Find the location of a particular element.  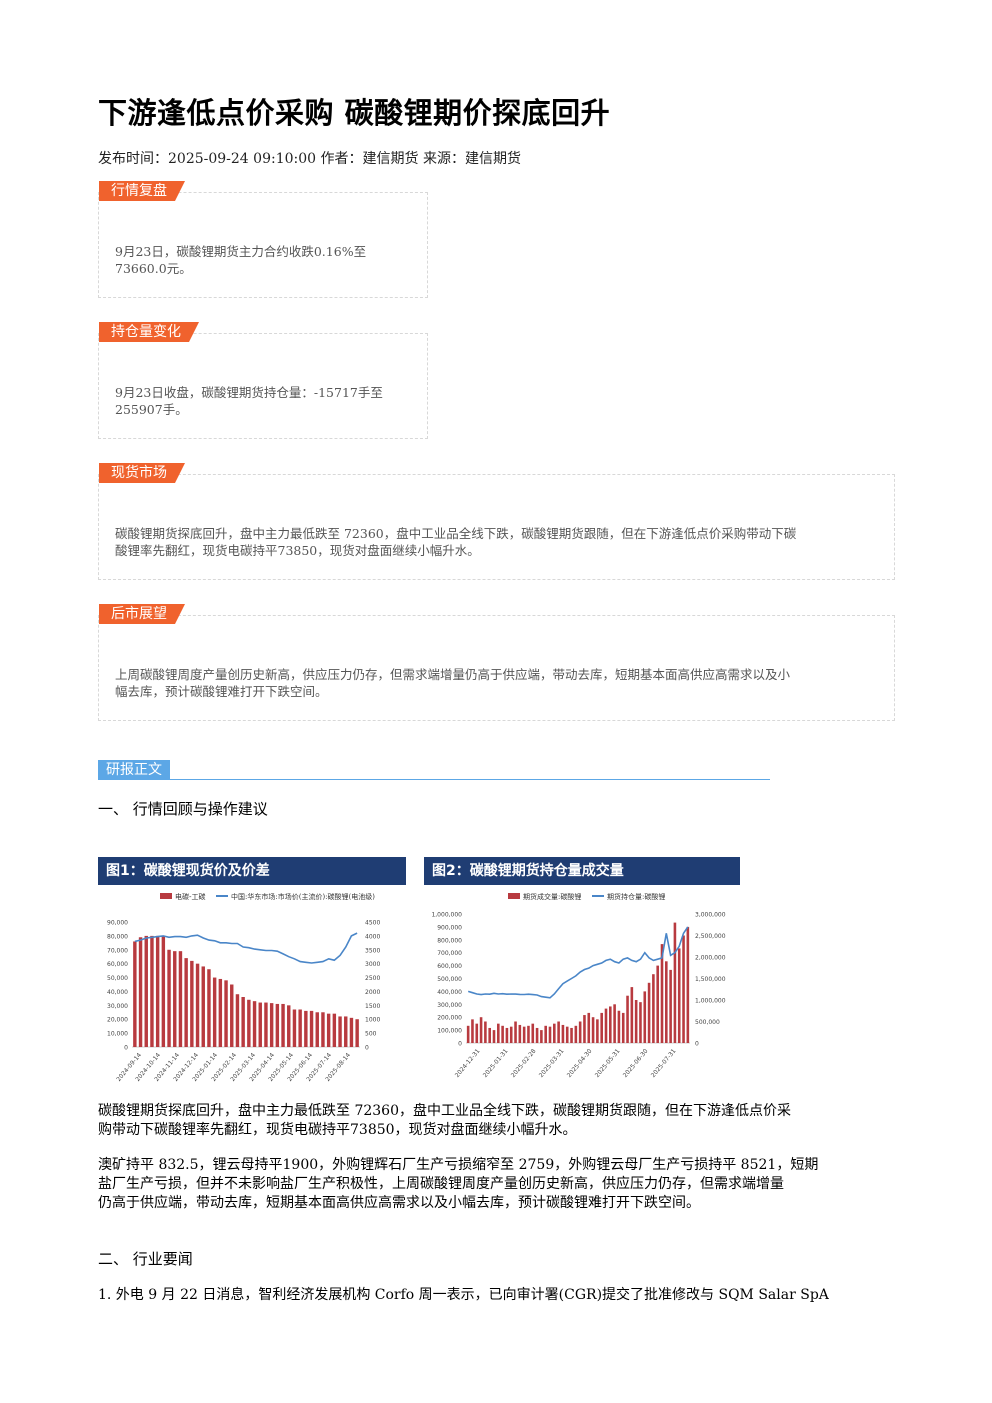

card-tag: 持仓量变化 is located at coordinates (149, 332).